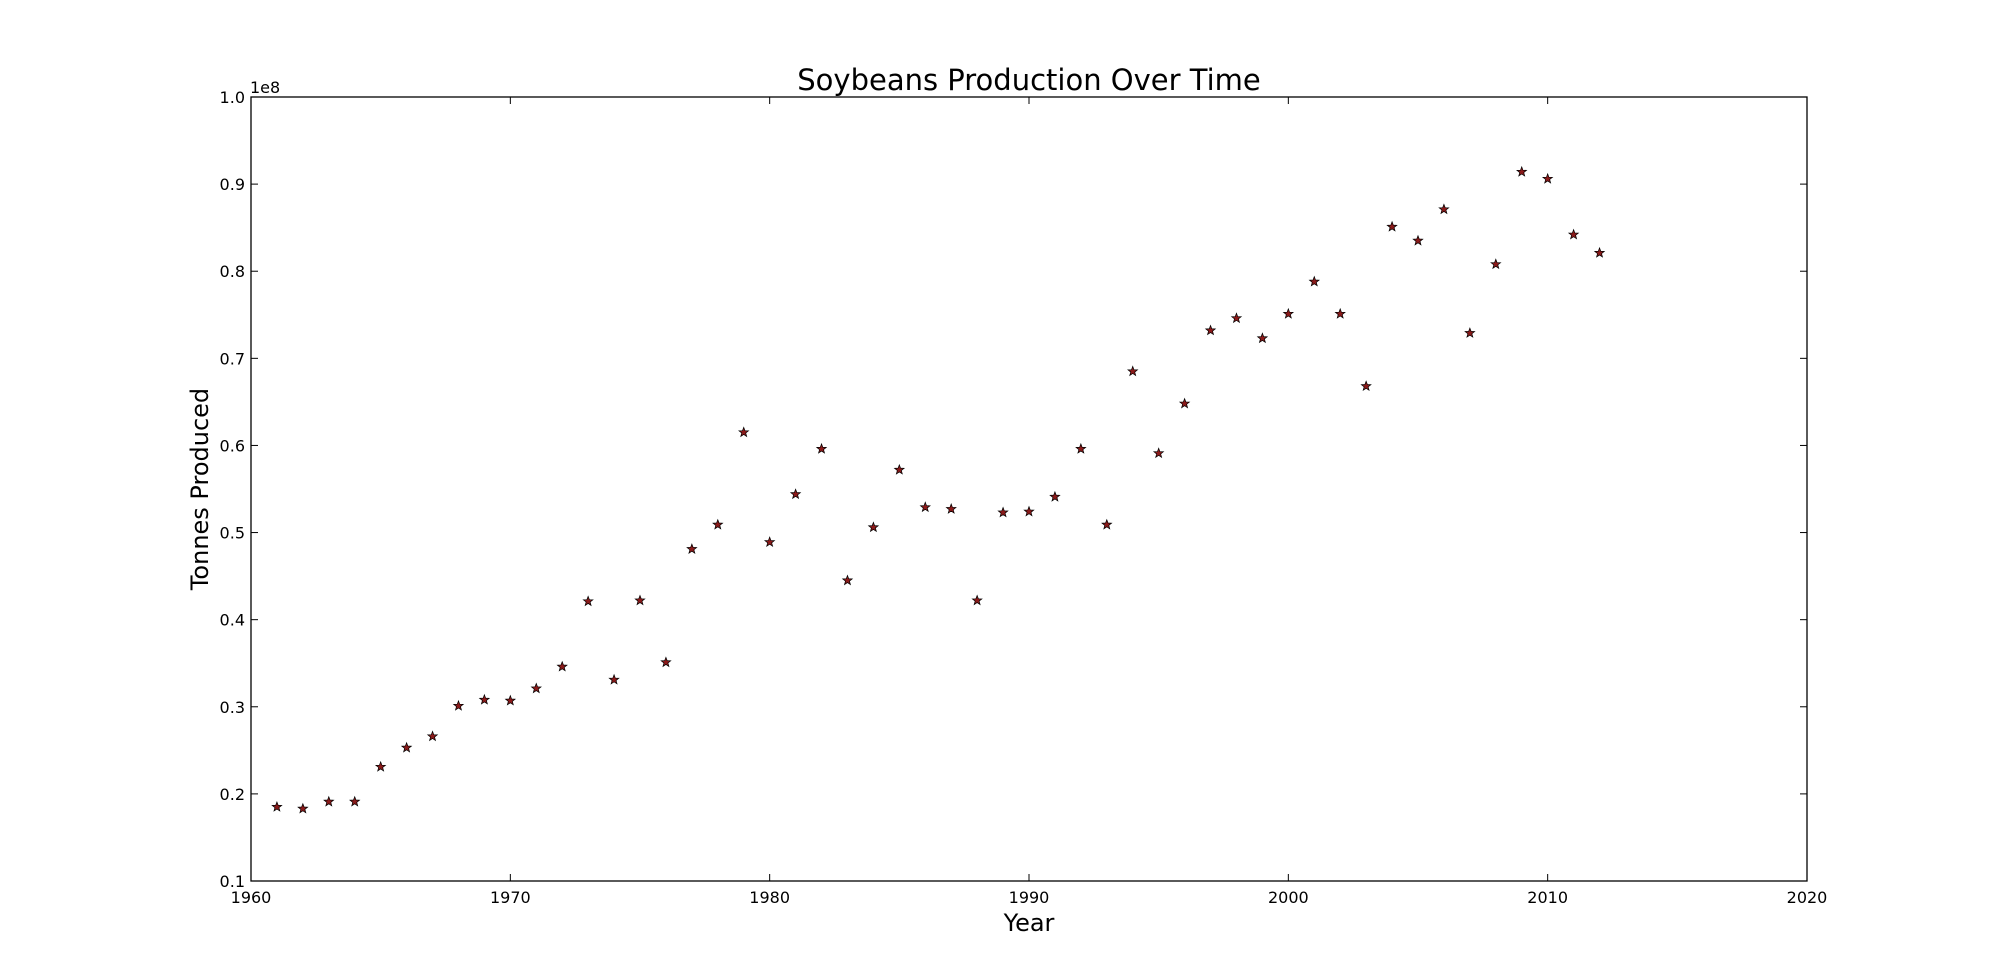  Describe the element at coordinates (200, 489) in the screenshot. I see `y-axis-title: Tonnes Produced` at that location.